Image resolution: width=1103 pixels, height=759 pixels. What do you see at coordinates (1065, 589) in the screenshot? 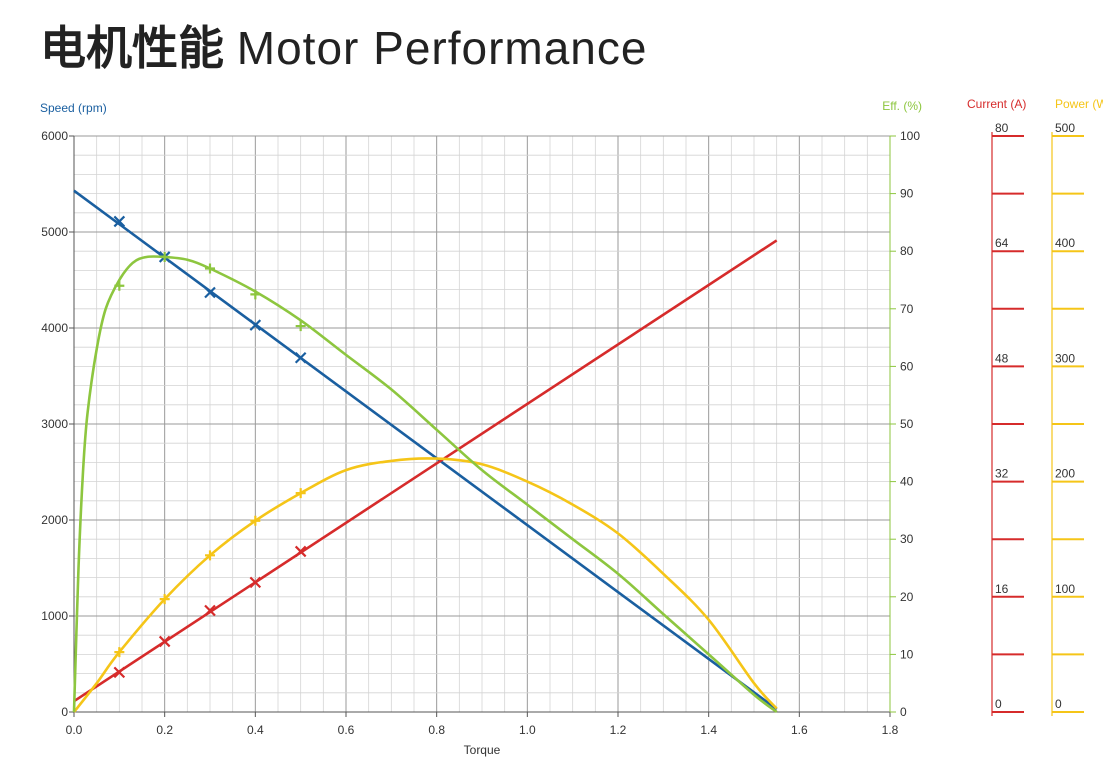
I see `power-scale-label: 100` at bounding box center [1065, 589].